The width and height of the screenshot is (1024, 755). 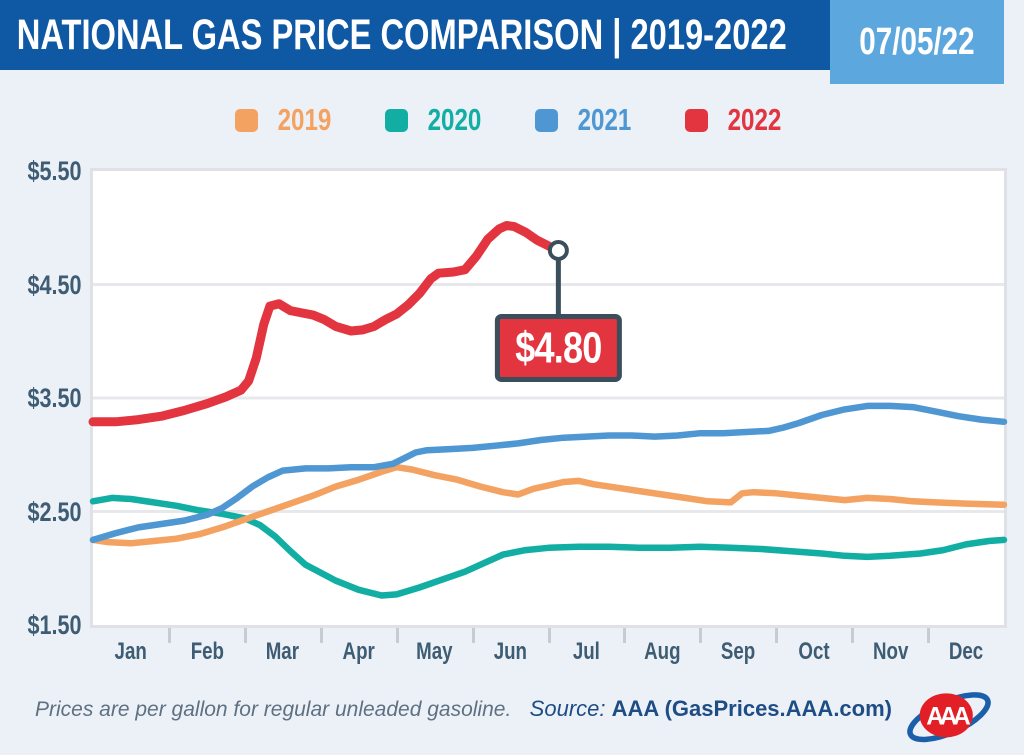 I want to click on y-axis-label: $4.50, so click(x=41, y=284).